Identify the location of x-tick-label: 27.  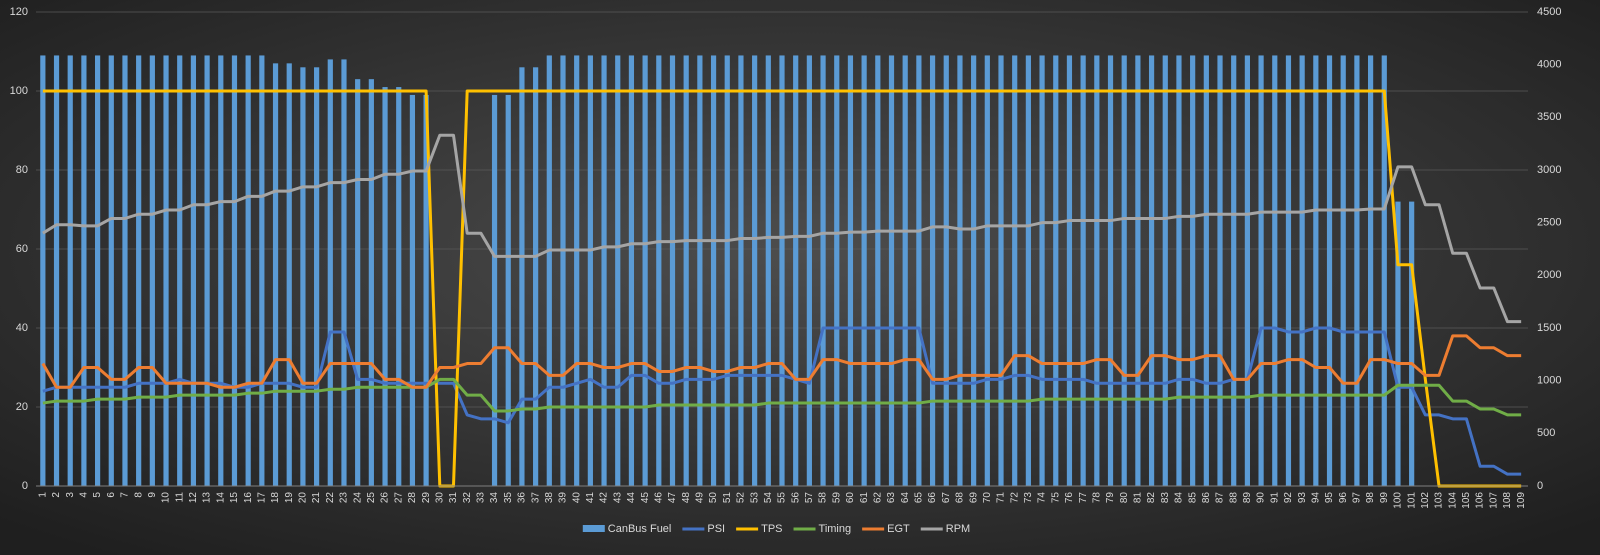
(398, 498).